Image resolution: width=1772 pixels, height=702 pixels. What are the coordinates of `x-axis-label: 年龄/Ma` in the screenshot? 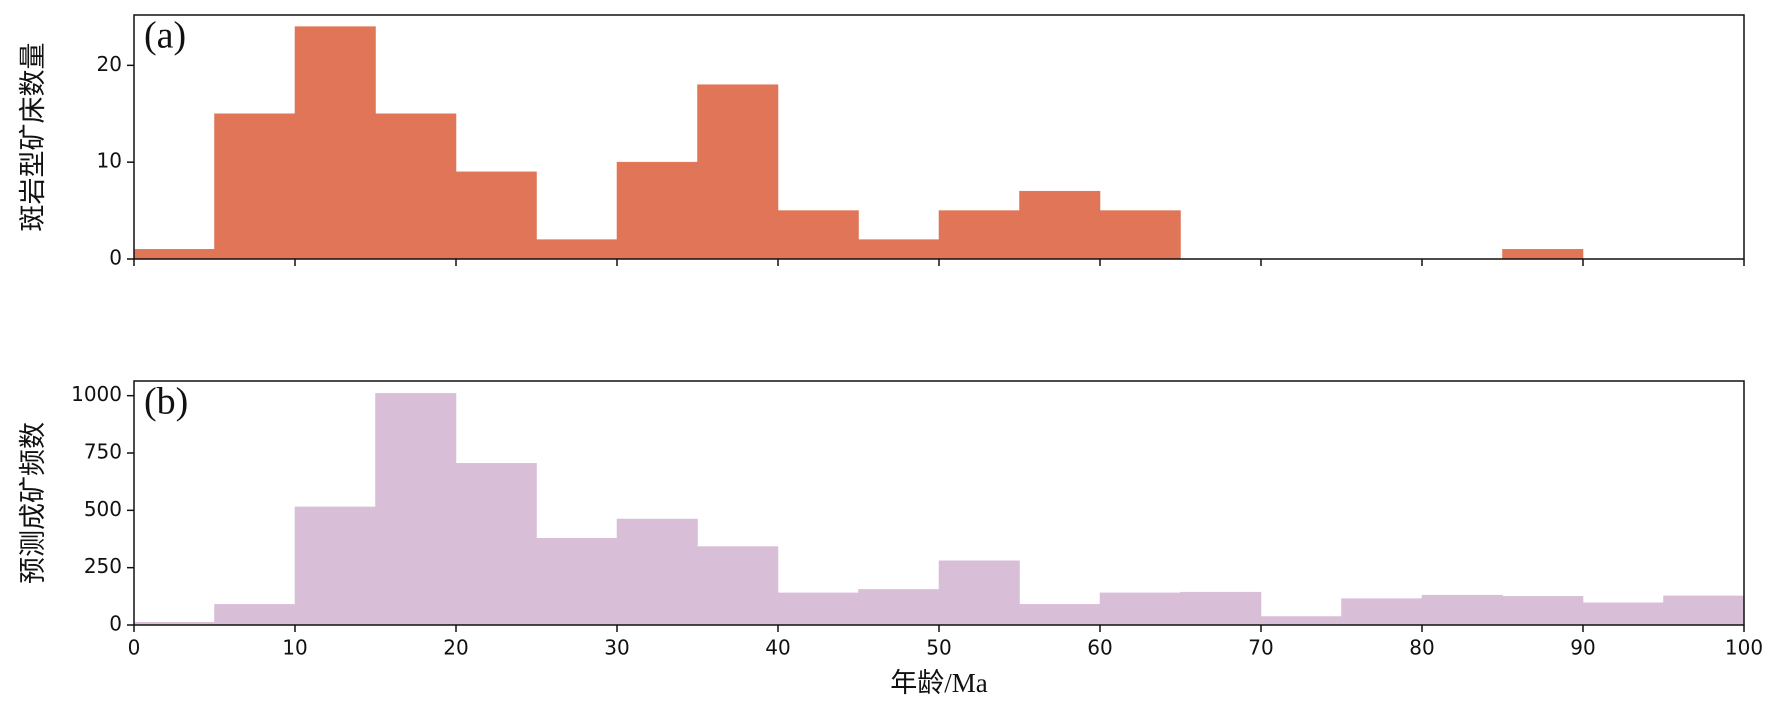 It's located at (939, 683).